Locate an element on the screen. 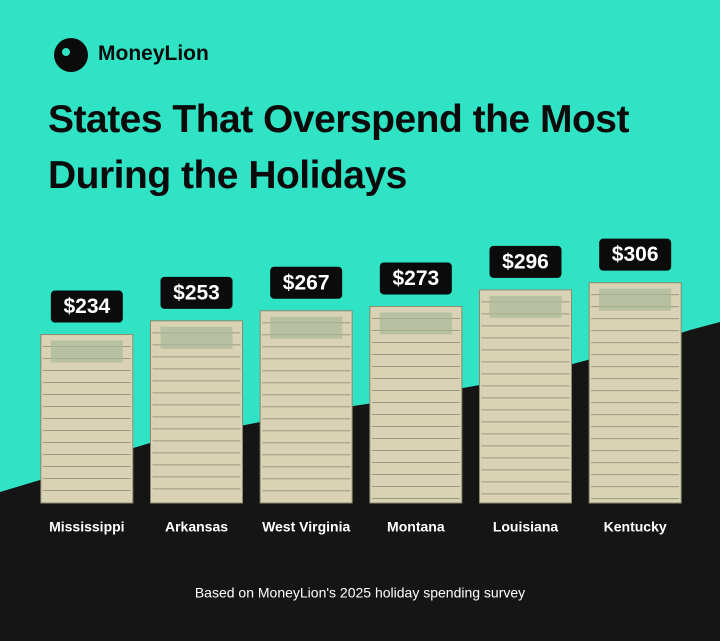 The width and height of the screenshot is (720, 641). value-label: $273 is located at coordinates (415, 278).